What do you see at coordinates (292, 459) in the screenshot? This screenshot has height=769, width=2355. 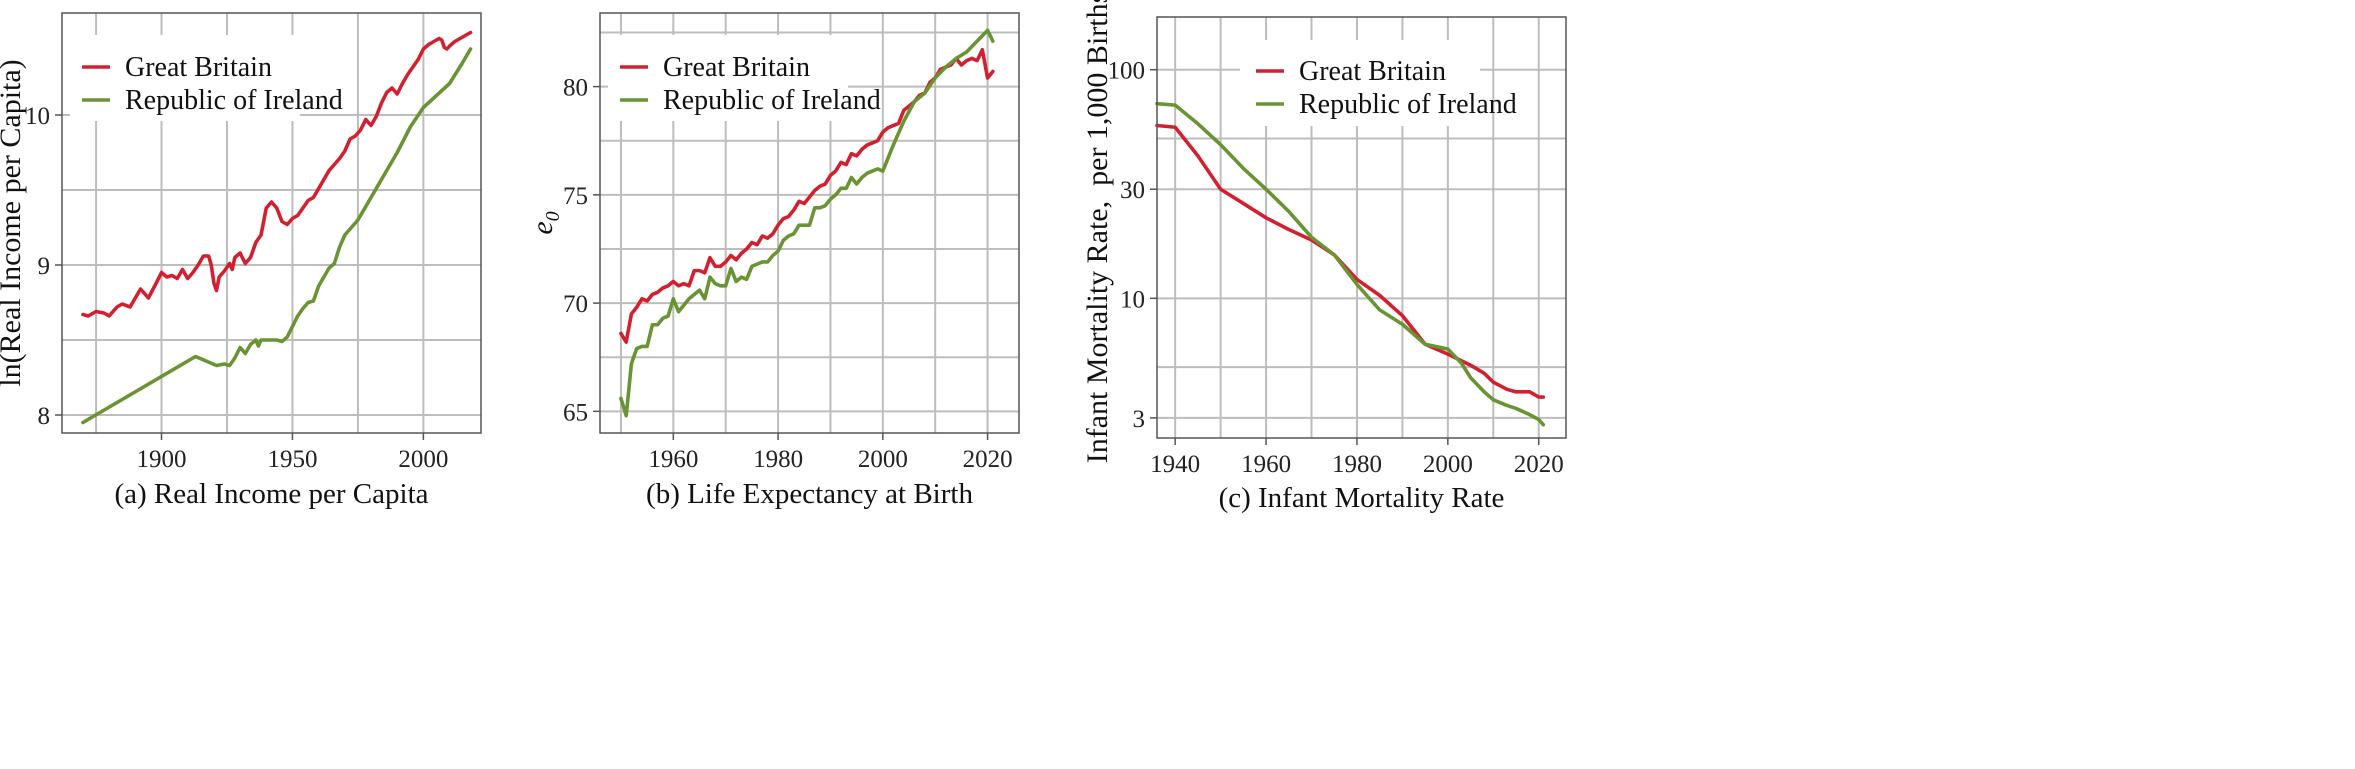 I see `x-tick-label: 1950` at bounding box center [292, 459].